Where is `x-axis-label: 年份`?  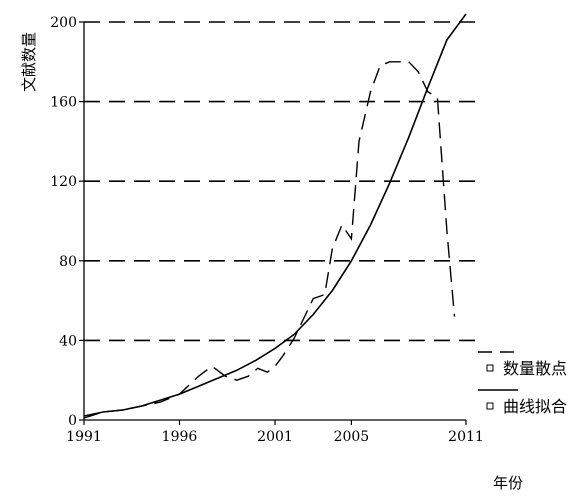 x-axis-label: 年份 is located at coordinates (508, 483).